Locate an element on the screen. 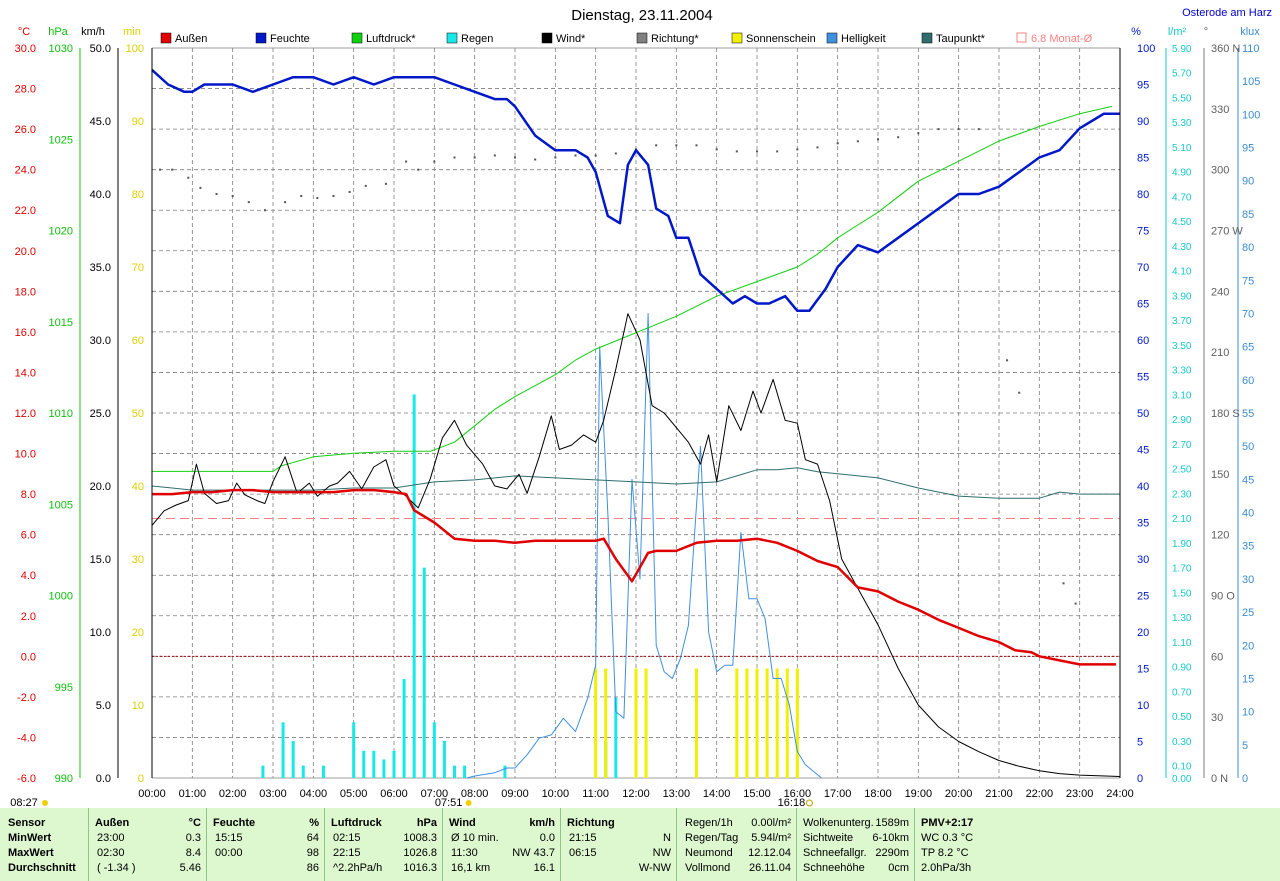 The height and width of the screenshot is (881, 1280). tick-rain-4: 5.10 is located at coordinates (1182, 148).